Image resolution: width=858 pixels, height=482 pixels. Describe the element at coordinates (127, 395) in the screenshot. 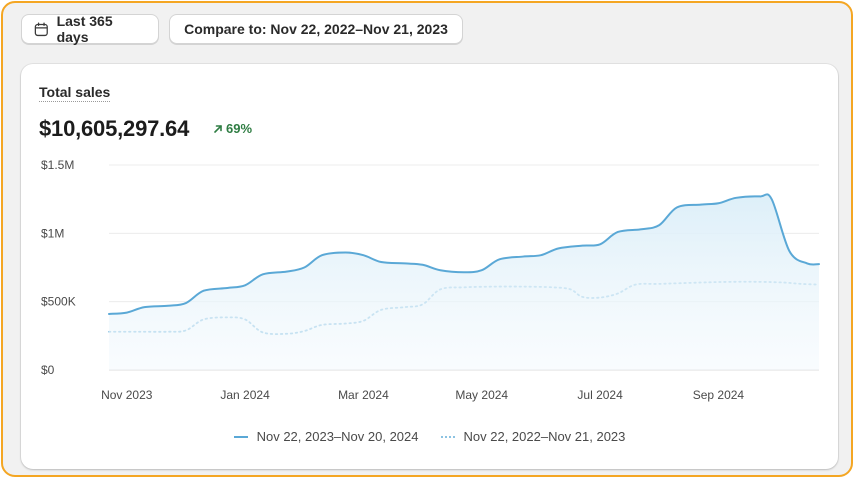

I see `x-tick-label: Nov 2023` at that location.